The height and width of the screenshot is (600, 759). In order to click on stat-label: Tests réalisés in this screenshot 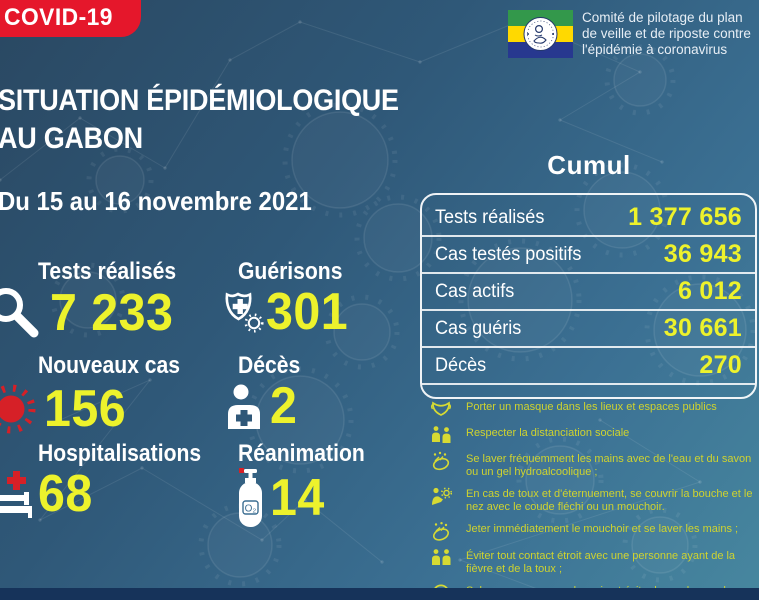, I will do `click(107, 271)`.